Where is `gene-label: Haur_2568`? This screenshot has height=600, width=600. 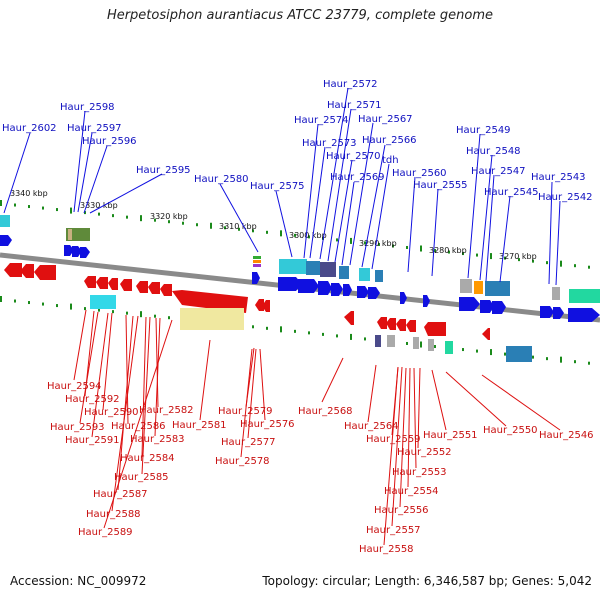
gene-label: Haur_2568 is located at coordinates (325, 411).